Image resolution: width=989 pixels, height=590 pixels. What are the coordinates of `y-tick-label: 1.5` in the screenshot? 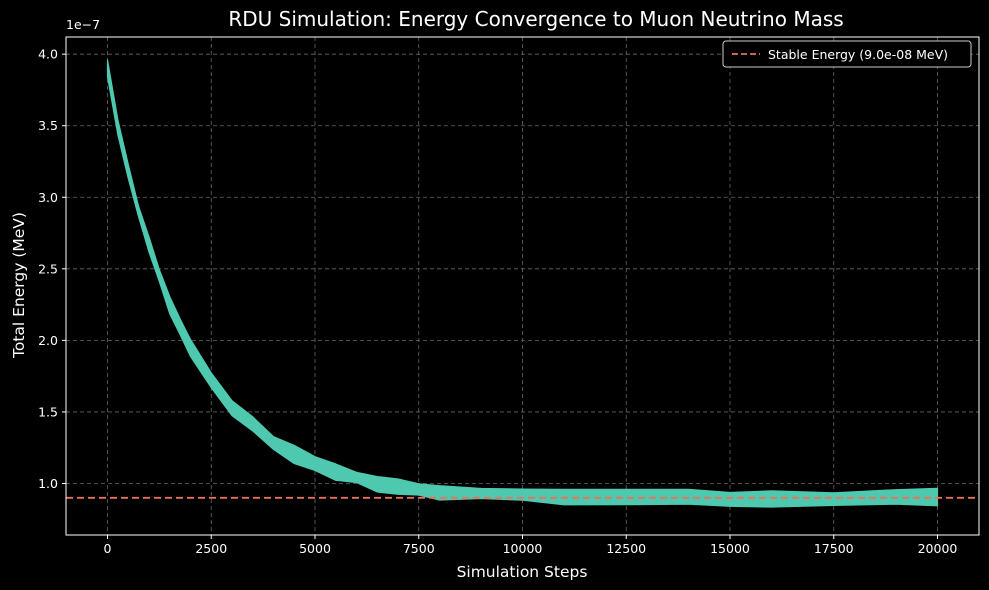 It's located at (48, 411).